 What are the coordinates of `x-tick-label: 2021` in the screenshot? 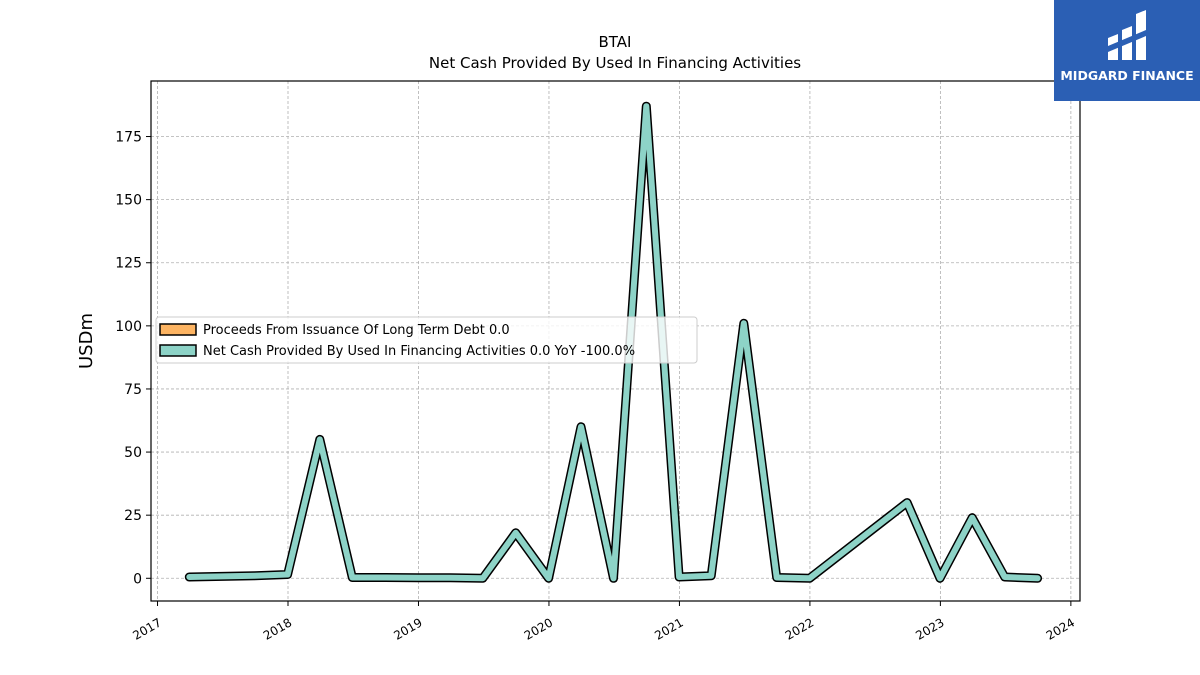 It's located at (668, 628).